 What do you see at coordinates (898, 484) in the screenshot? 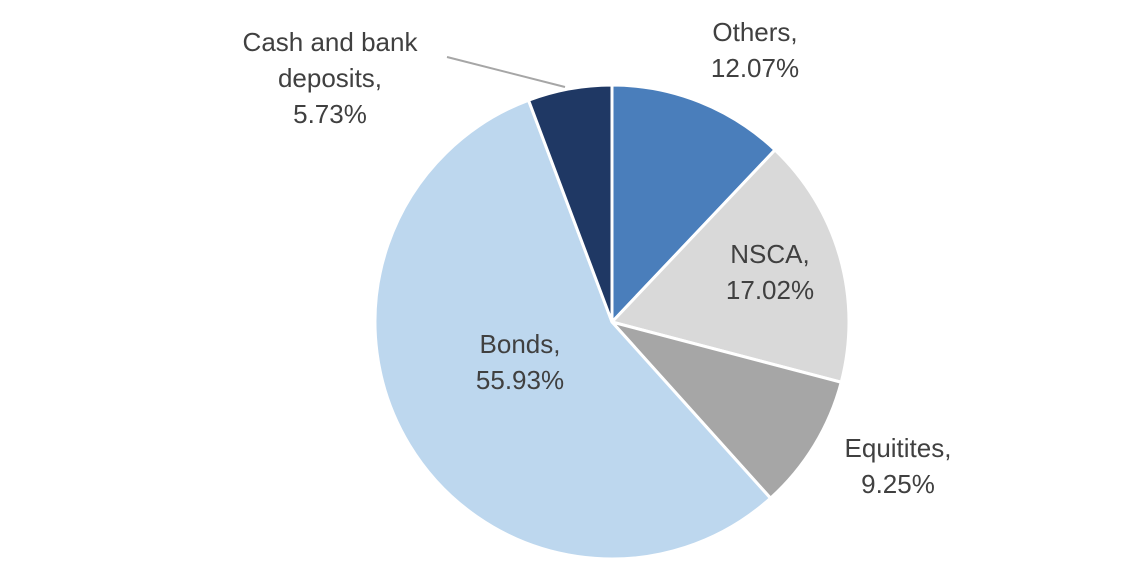
I see `slice-label-value: 9.25%` at bounding box center [898, 484].